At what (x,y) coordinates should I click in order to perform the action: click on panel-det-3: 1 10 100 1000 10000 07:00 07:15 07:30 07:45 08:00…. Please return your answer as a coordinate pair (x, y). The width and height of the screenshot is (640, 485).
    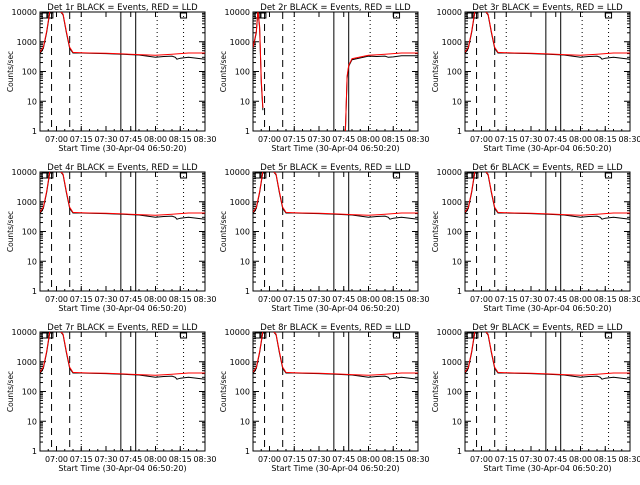
    Looking at the image, I should click on (535, 78).